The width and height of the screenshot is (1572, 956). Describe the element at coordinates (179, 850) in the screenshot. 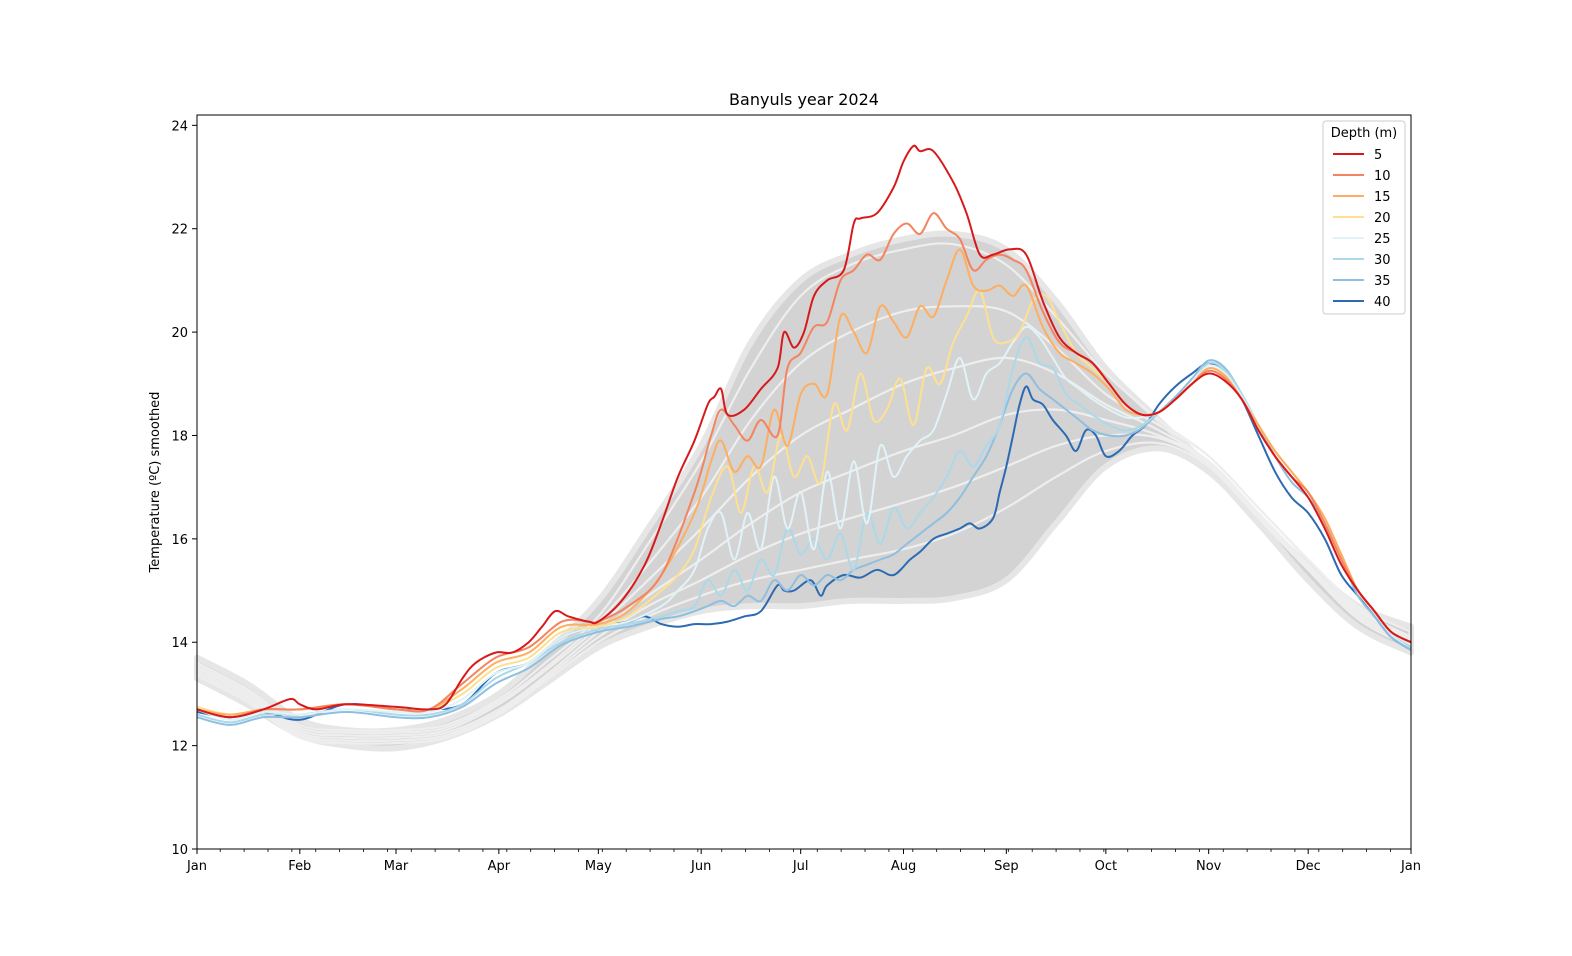

I see `y-tick-label: 10` at that location.